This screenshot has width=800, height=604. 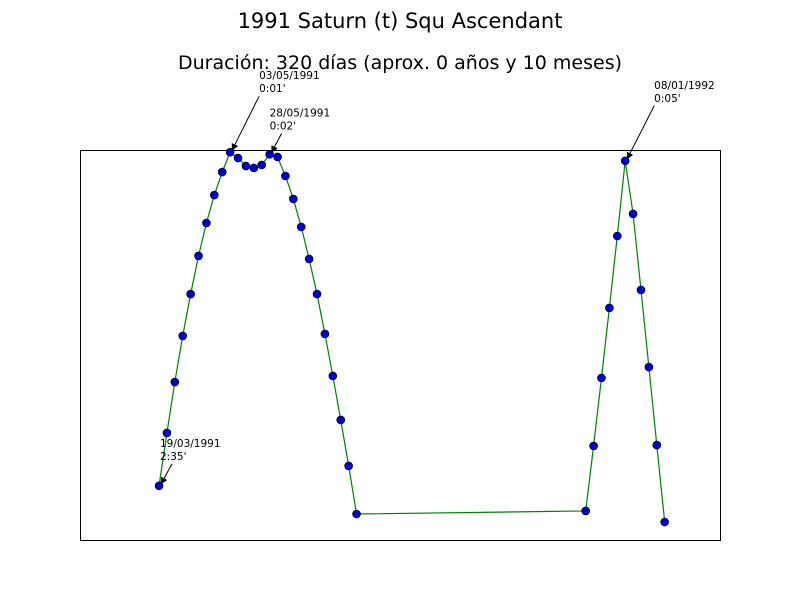 What do you see at coordinates (289, 76) in the screenshot?
I see `annotation-date: 03/05/1991` at bounding box center [289, 76].